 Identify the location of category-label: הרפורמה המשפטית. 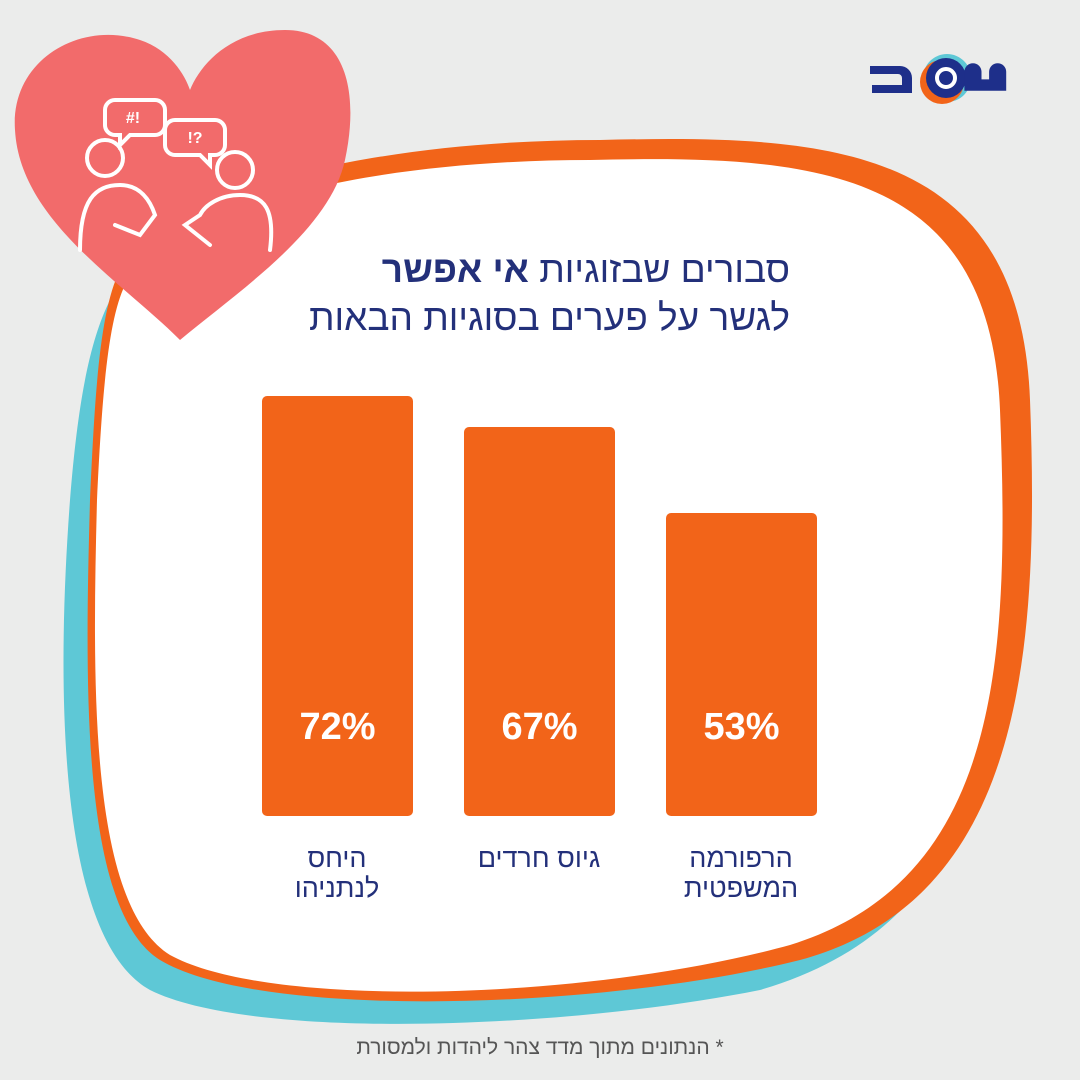
(741, 873).